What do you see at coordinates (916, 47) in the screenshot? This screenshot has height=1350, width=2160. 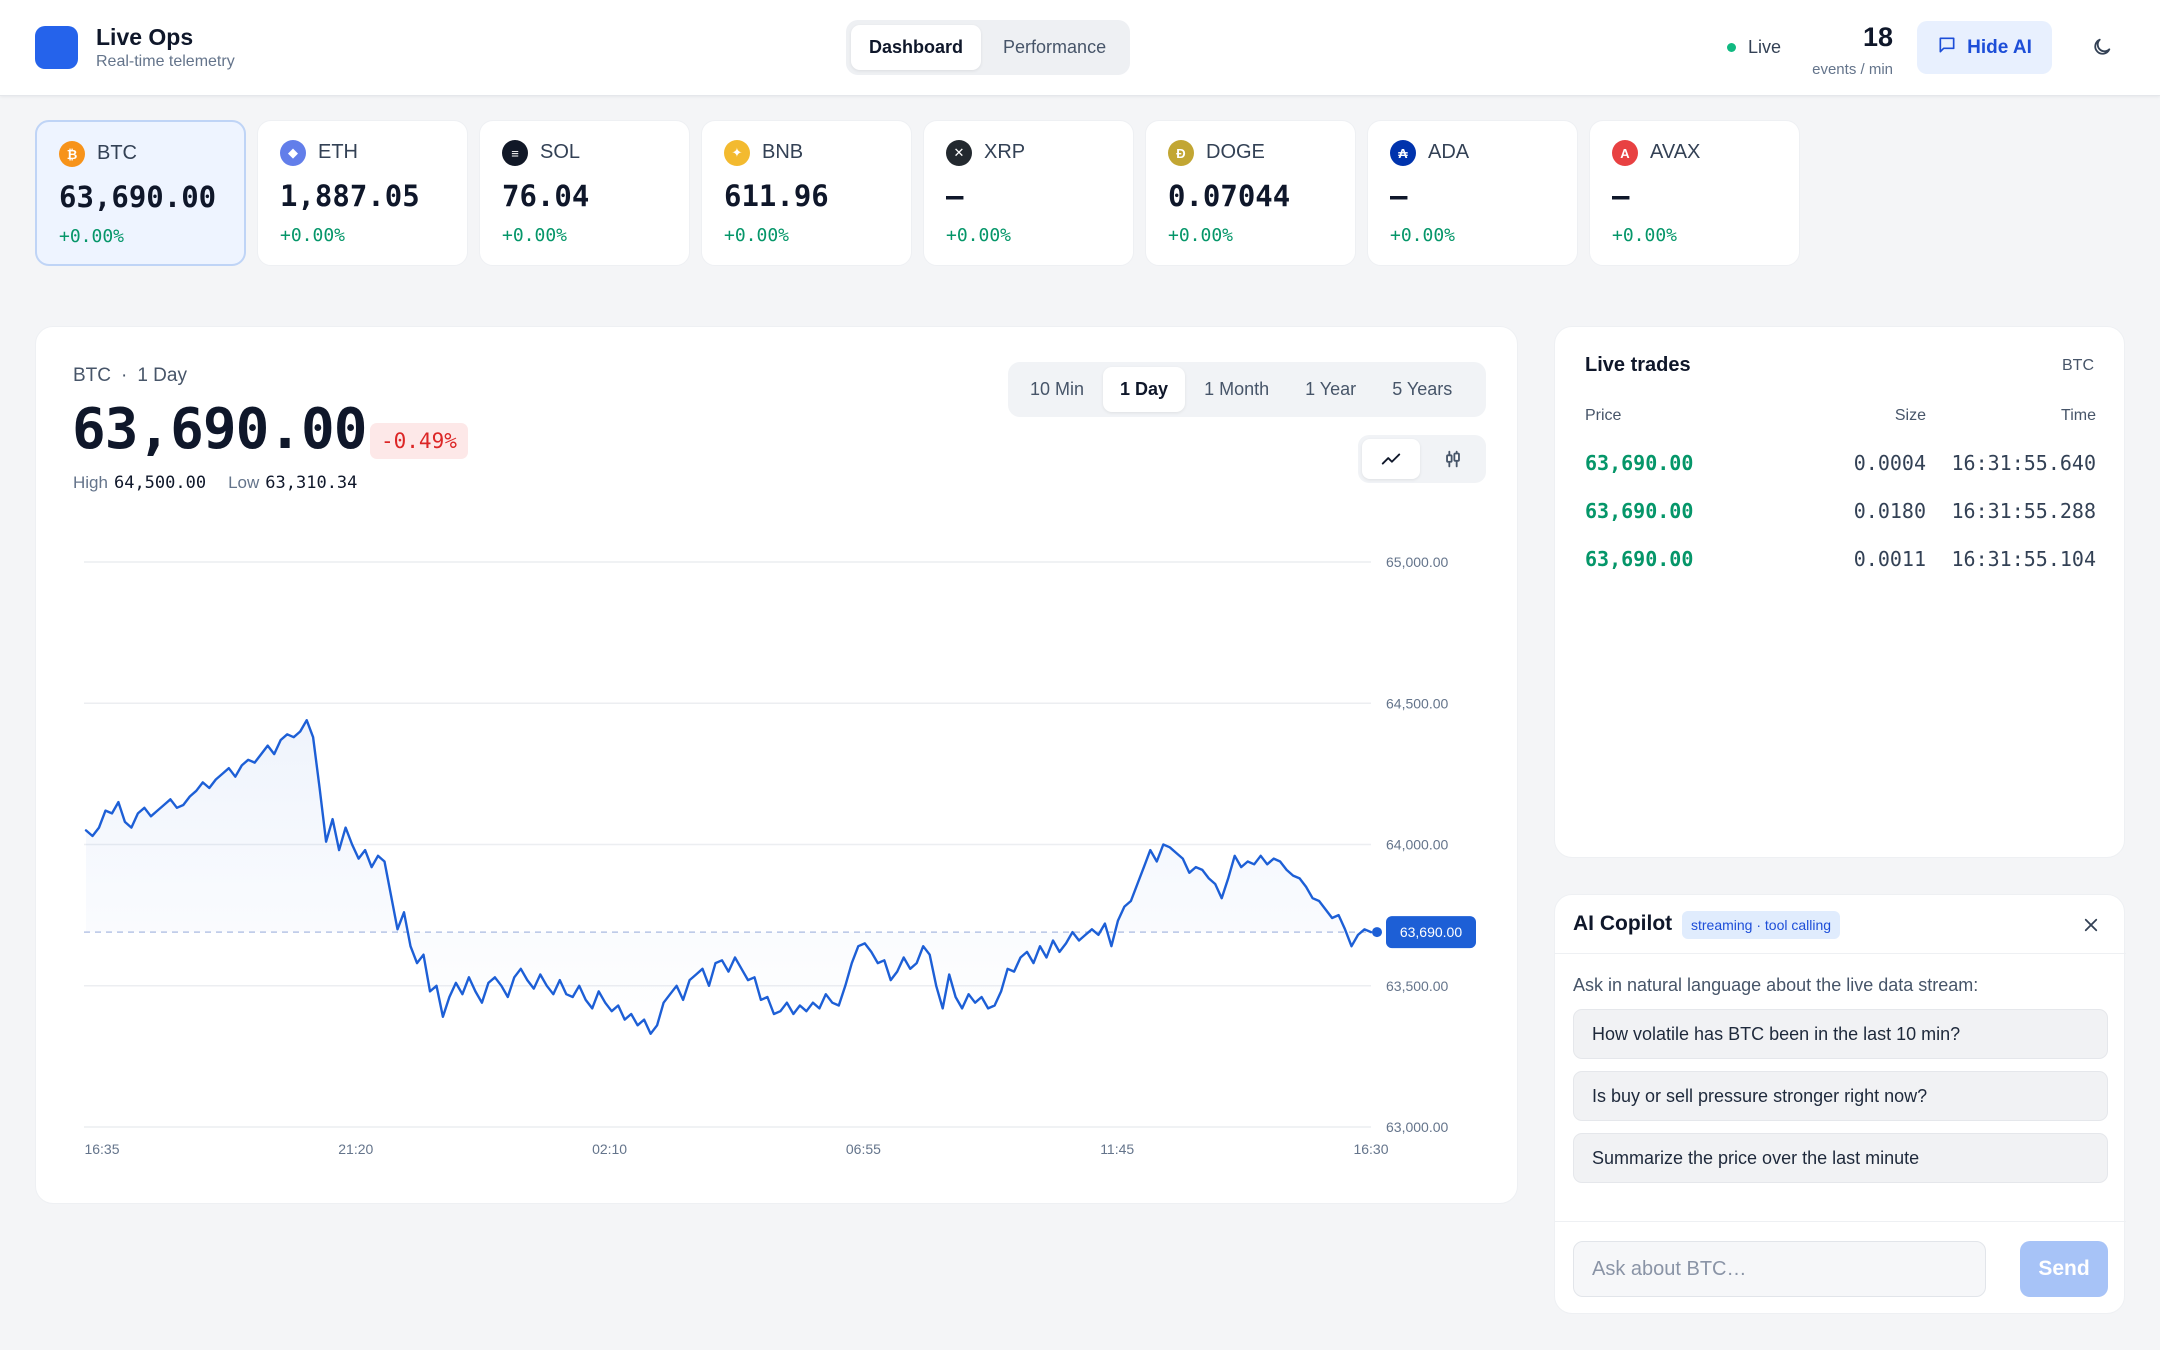 I see `tab-dashboard: Dashboard` at bounding box center [916, 47].